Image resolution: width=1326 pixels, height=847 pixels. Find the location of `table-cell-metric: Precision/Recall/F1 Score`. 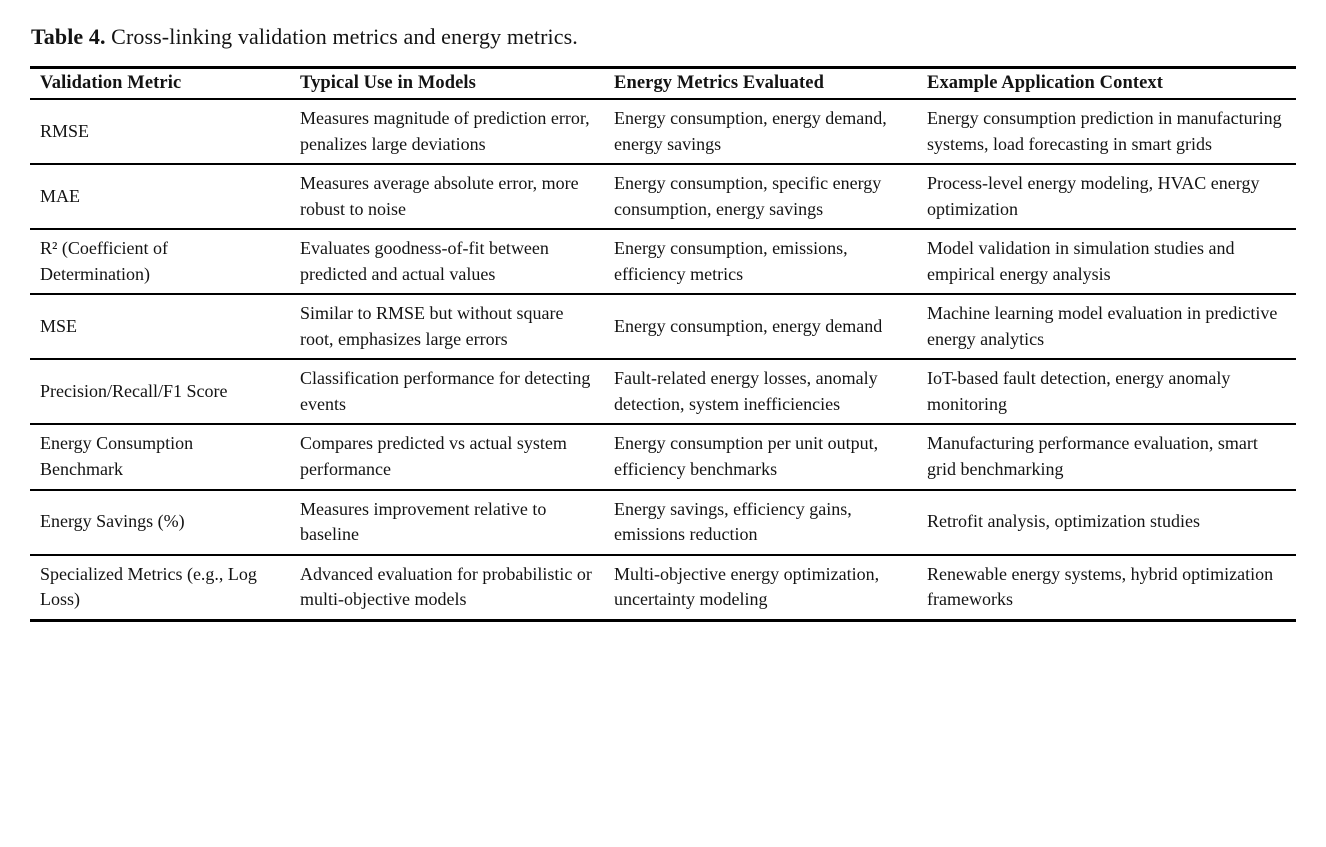

table-cell-metric: Precision/Recall/F1 Score is located at coordinates (160, 392).